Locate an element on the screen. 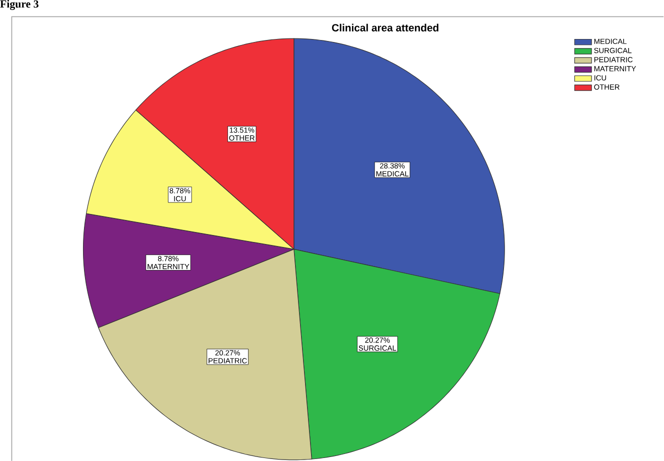 This screenshot has height=461, width=664. caption: Figure 3 is located at coordinates (19, 5).